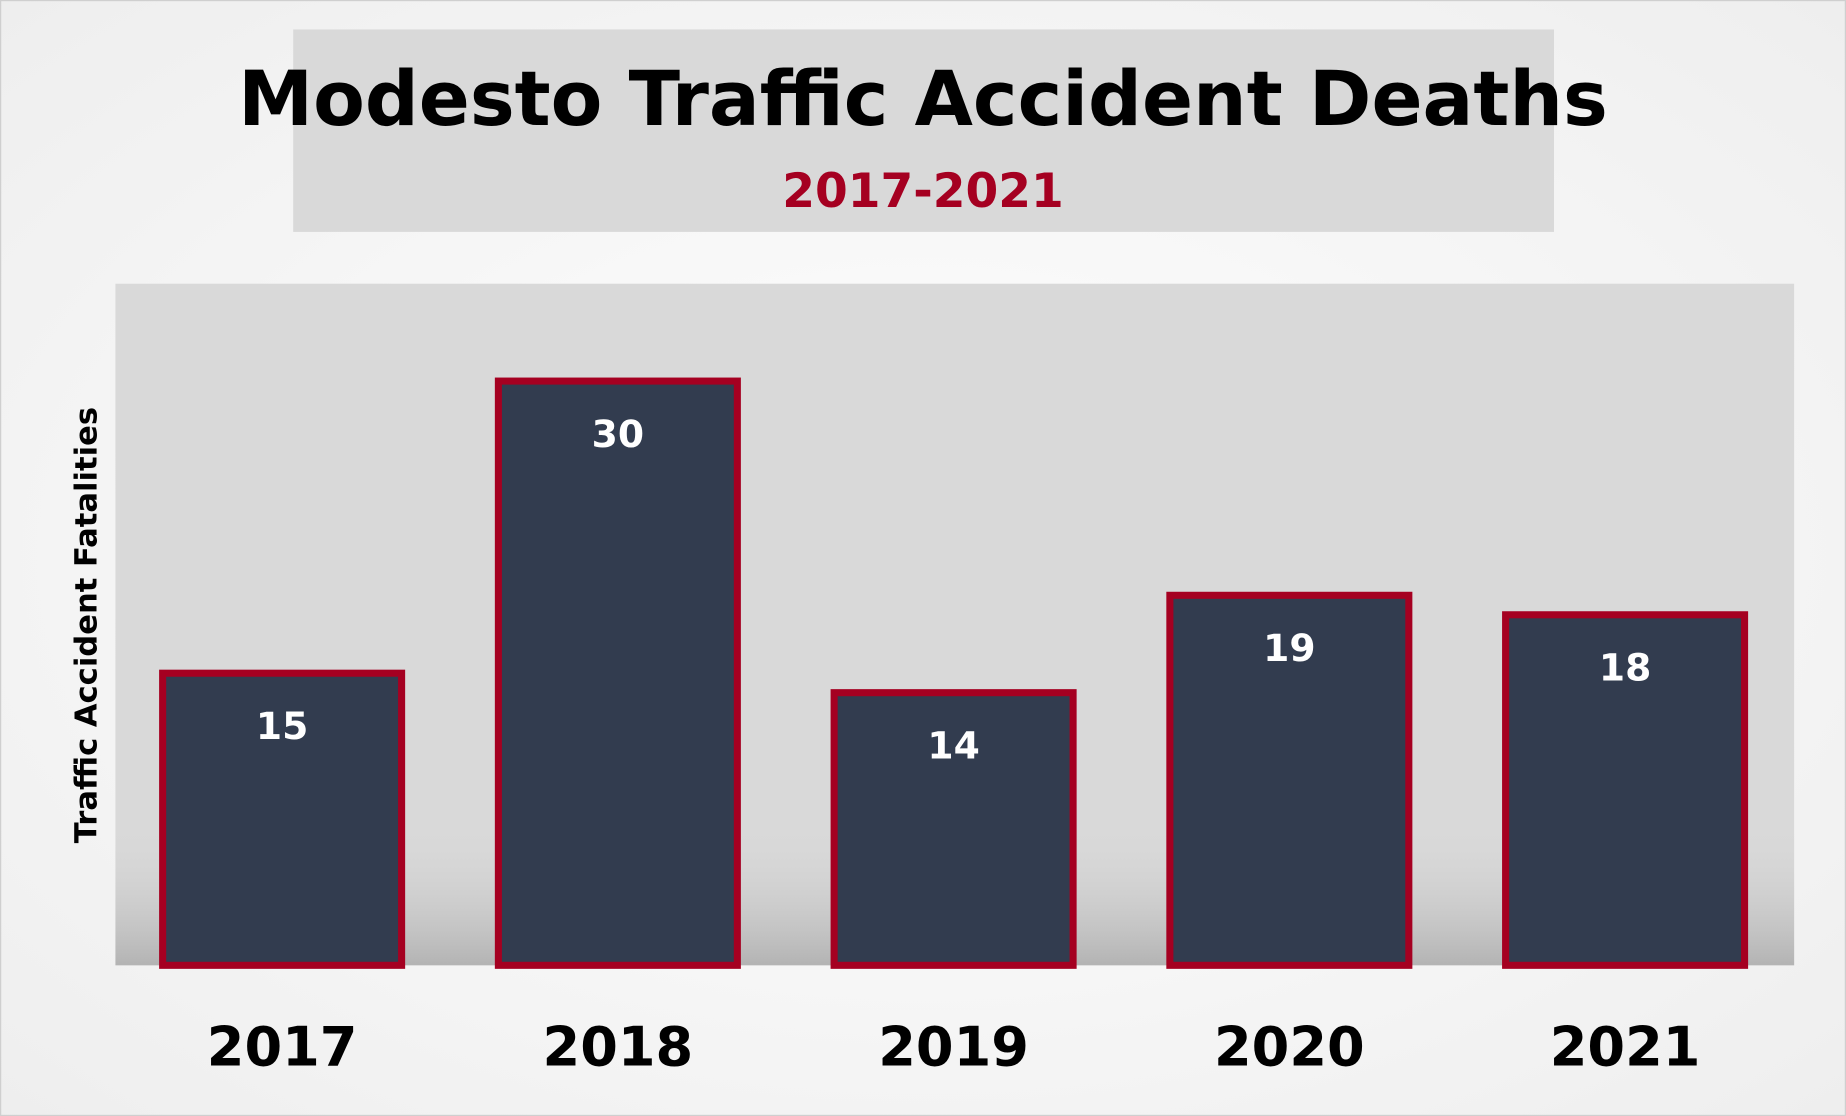 The height and width of the screenshot is (1116, 1846). I want to click on bar-2021, so click(1625, 790).